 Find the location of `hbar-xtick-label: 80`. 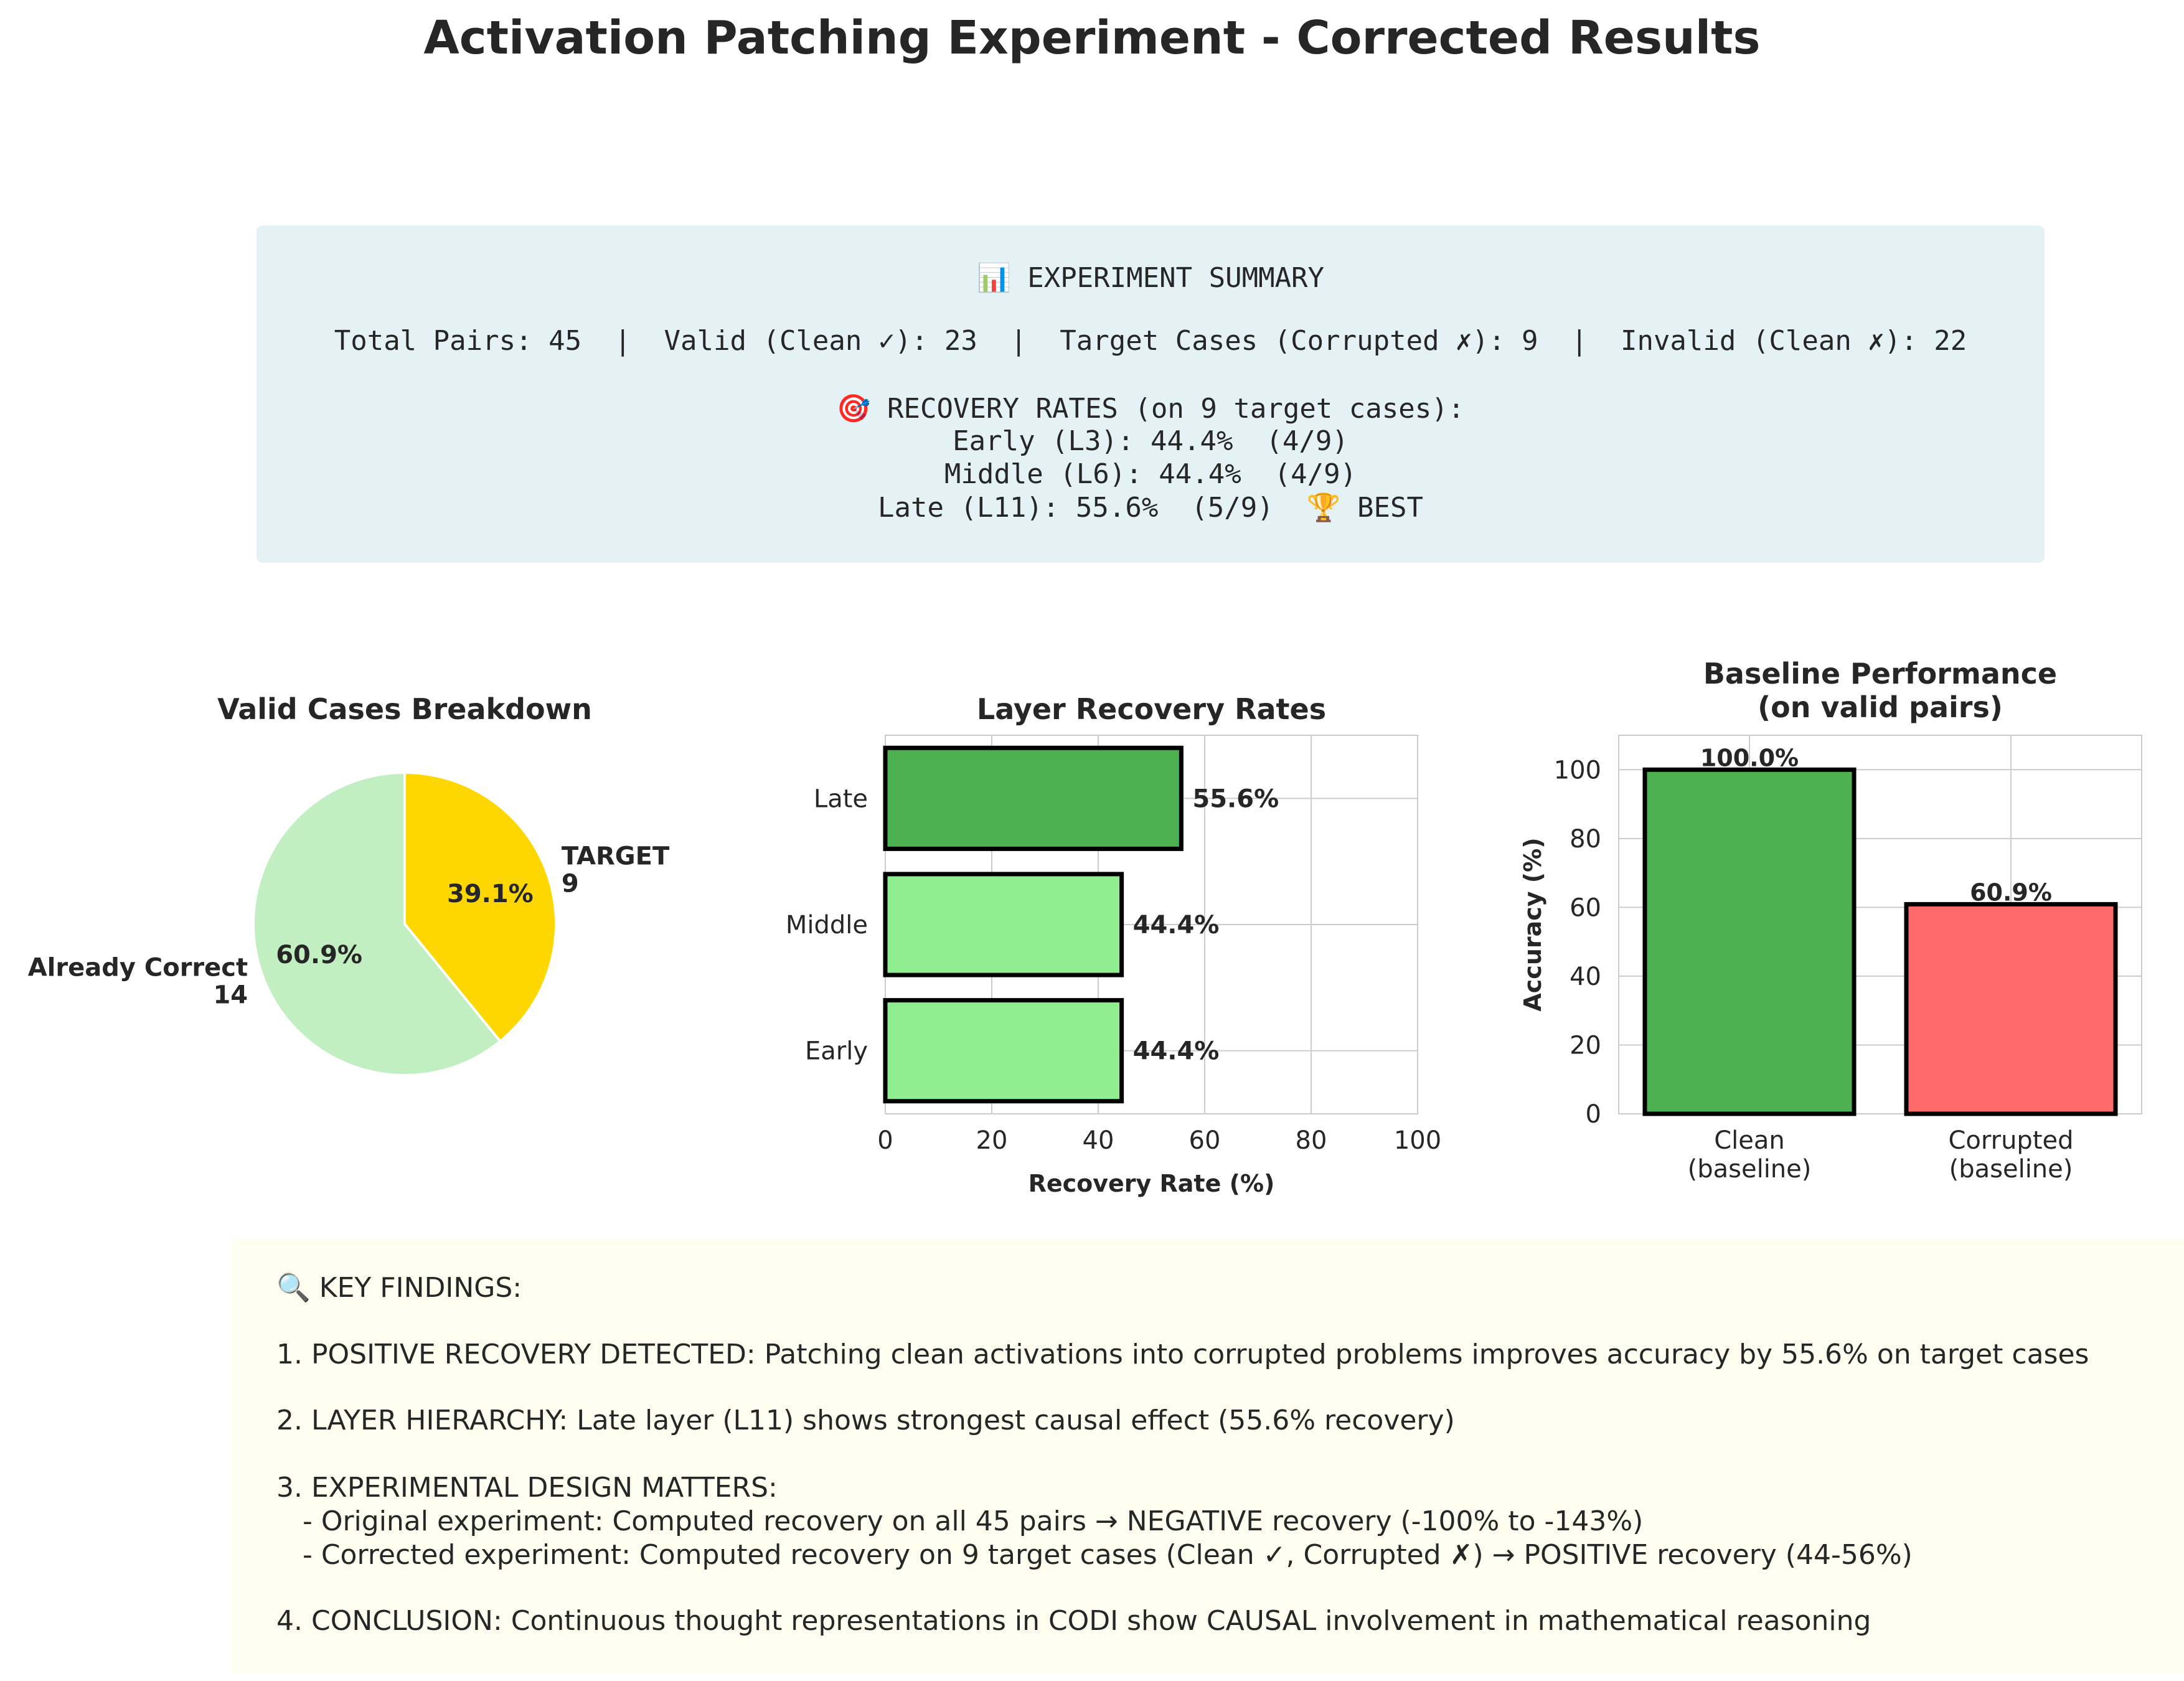

hbar-xtick-label: 80 is located at coordinates (1311, 1140).